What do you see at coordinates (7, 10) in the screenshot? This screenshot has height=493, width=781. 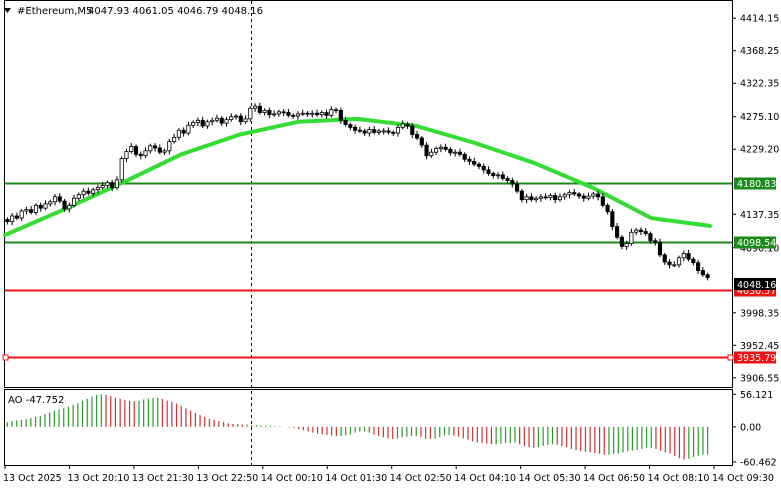 I see `chart-menu-triangle-icon` at bounding box center [7, 10].